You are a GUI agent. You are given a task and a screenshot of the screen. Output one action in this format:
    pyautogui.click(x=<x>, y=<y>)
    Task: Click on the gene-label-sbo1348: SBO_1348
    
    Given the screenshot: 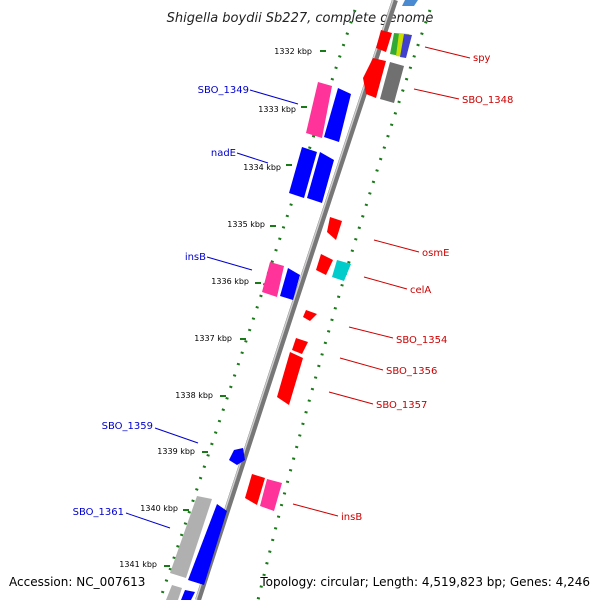 What is the action you would take?
    pyautogui.click(x=487, y=100)
    